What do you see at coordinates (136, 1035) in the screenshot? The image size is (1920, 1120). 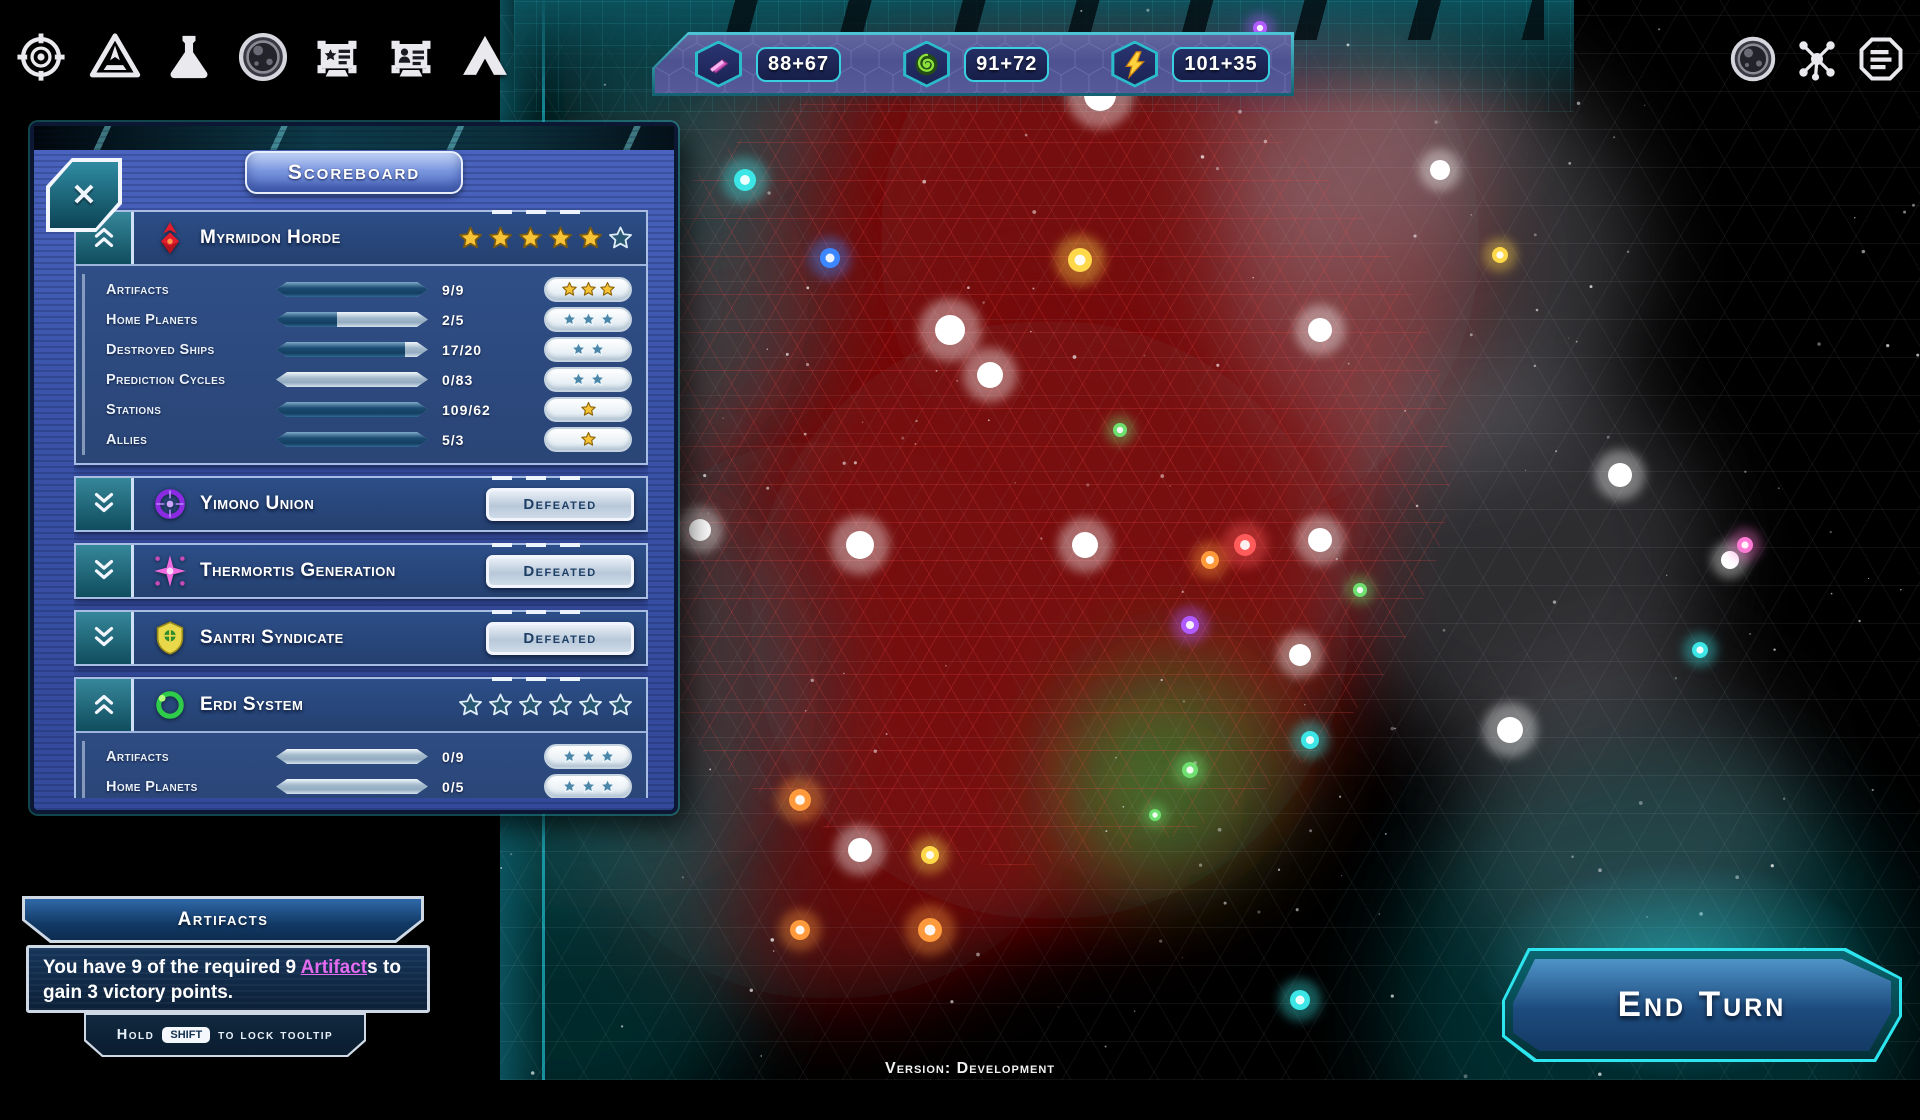 I see `tooltip-footer-pre: Hold` at bounding box center [136, 1035].